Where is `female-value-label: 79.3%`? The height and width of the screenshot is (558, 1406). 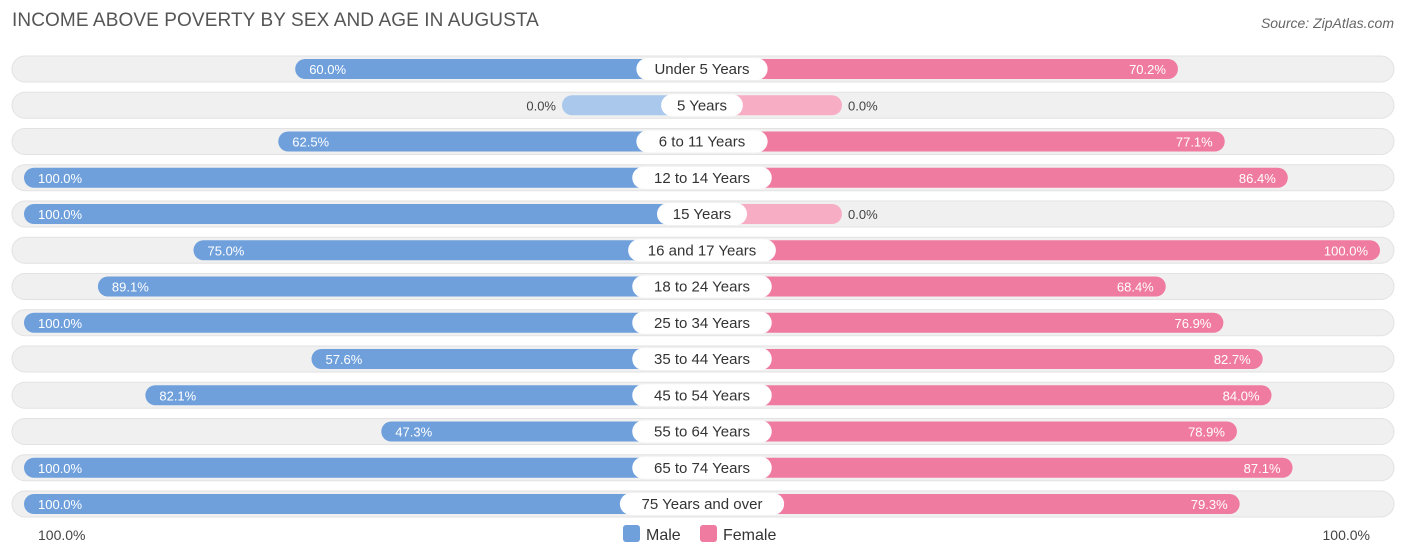 female-value-label: 79.3% is located at coordinates (1209, 504).